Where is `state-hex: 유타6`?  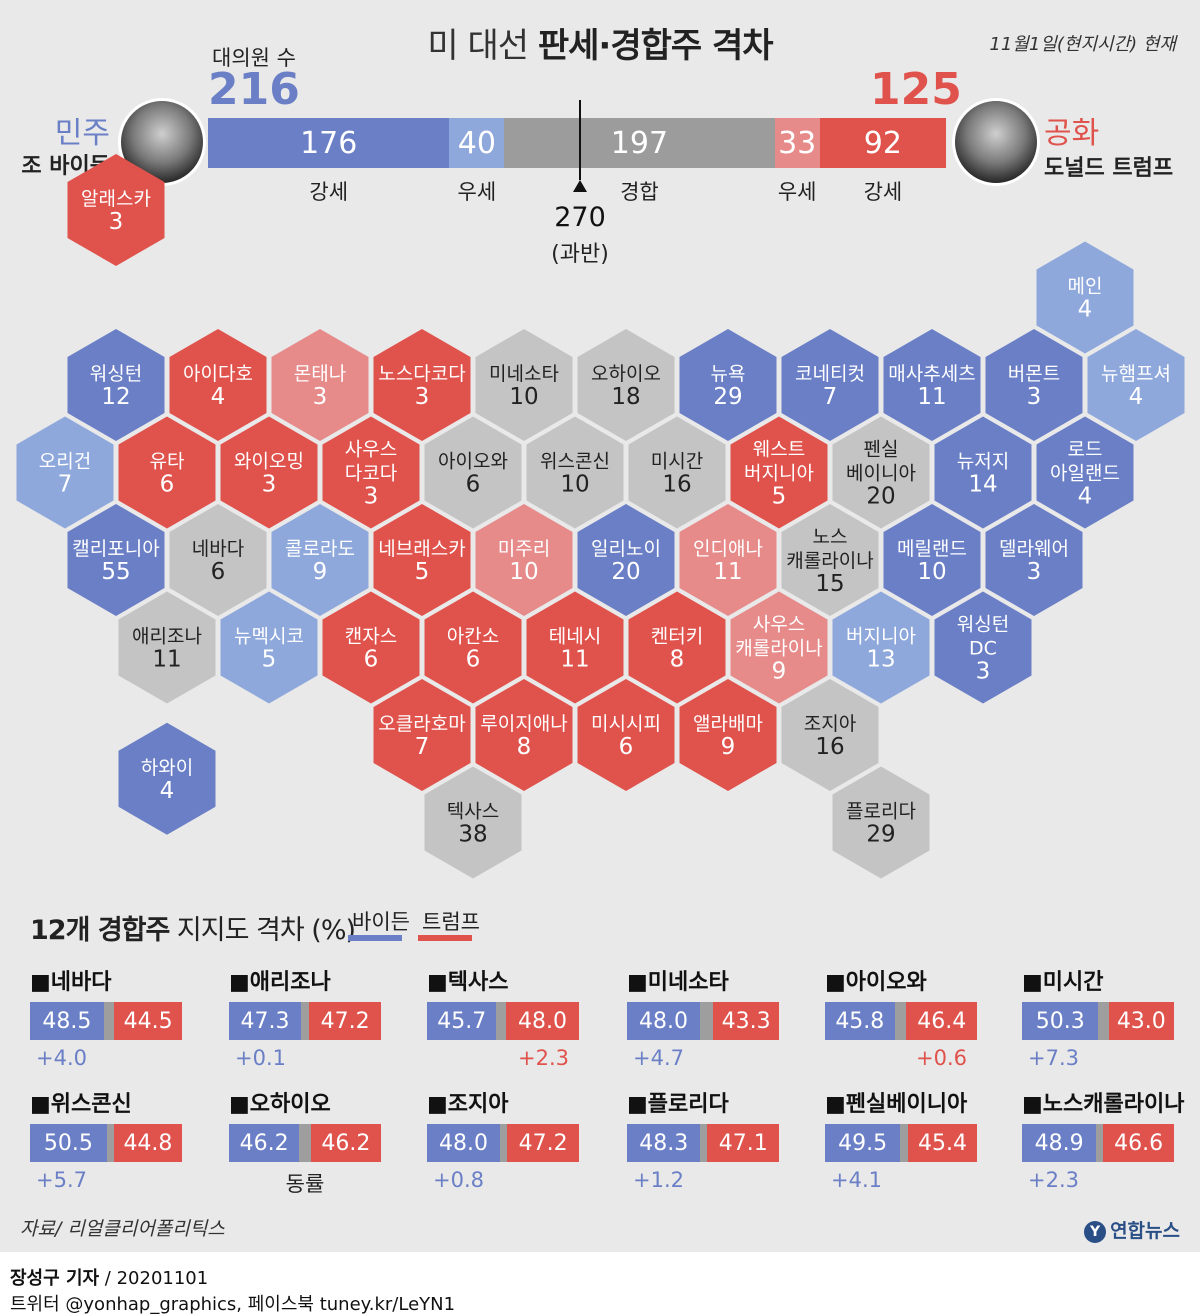
state-hex: 유타6 is located at coordinates (167, 472).